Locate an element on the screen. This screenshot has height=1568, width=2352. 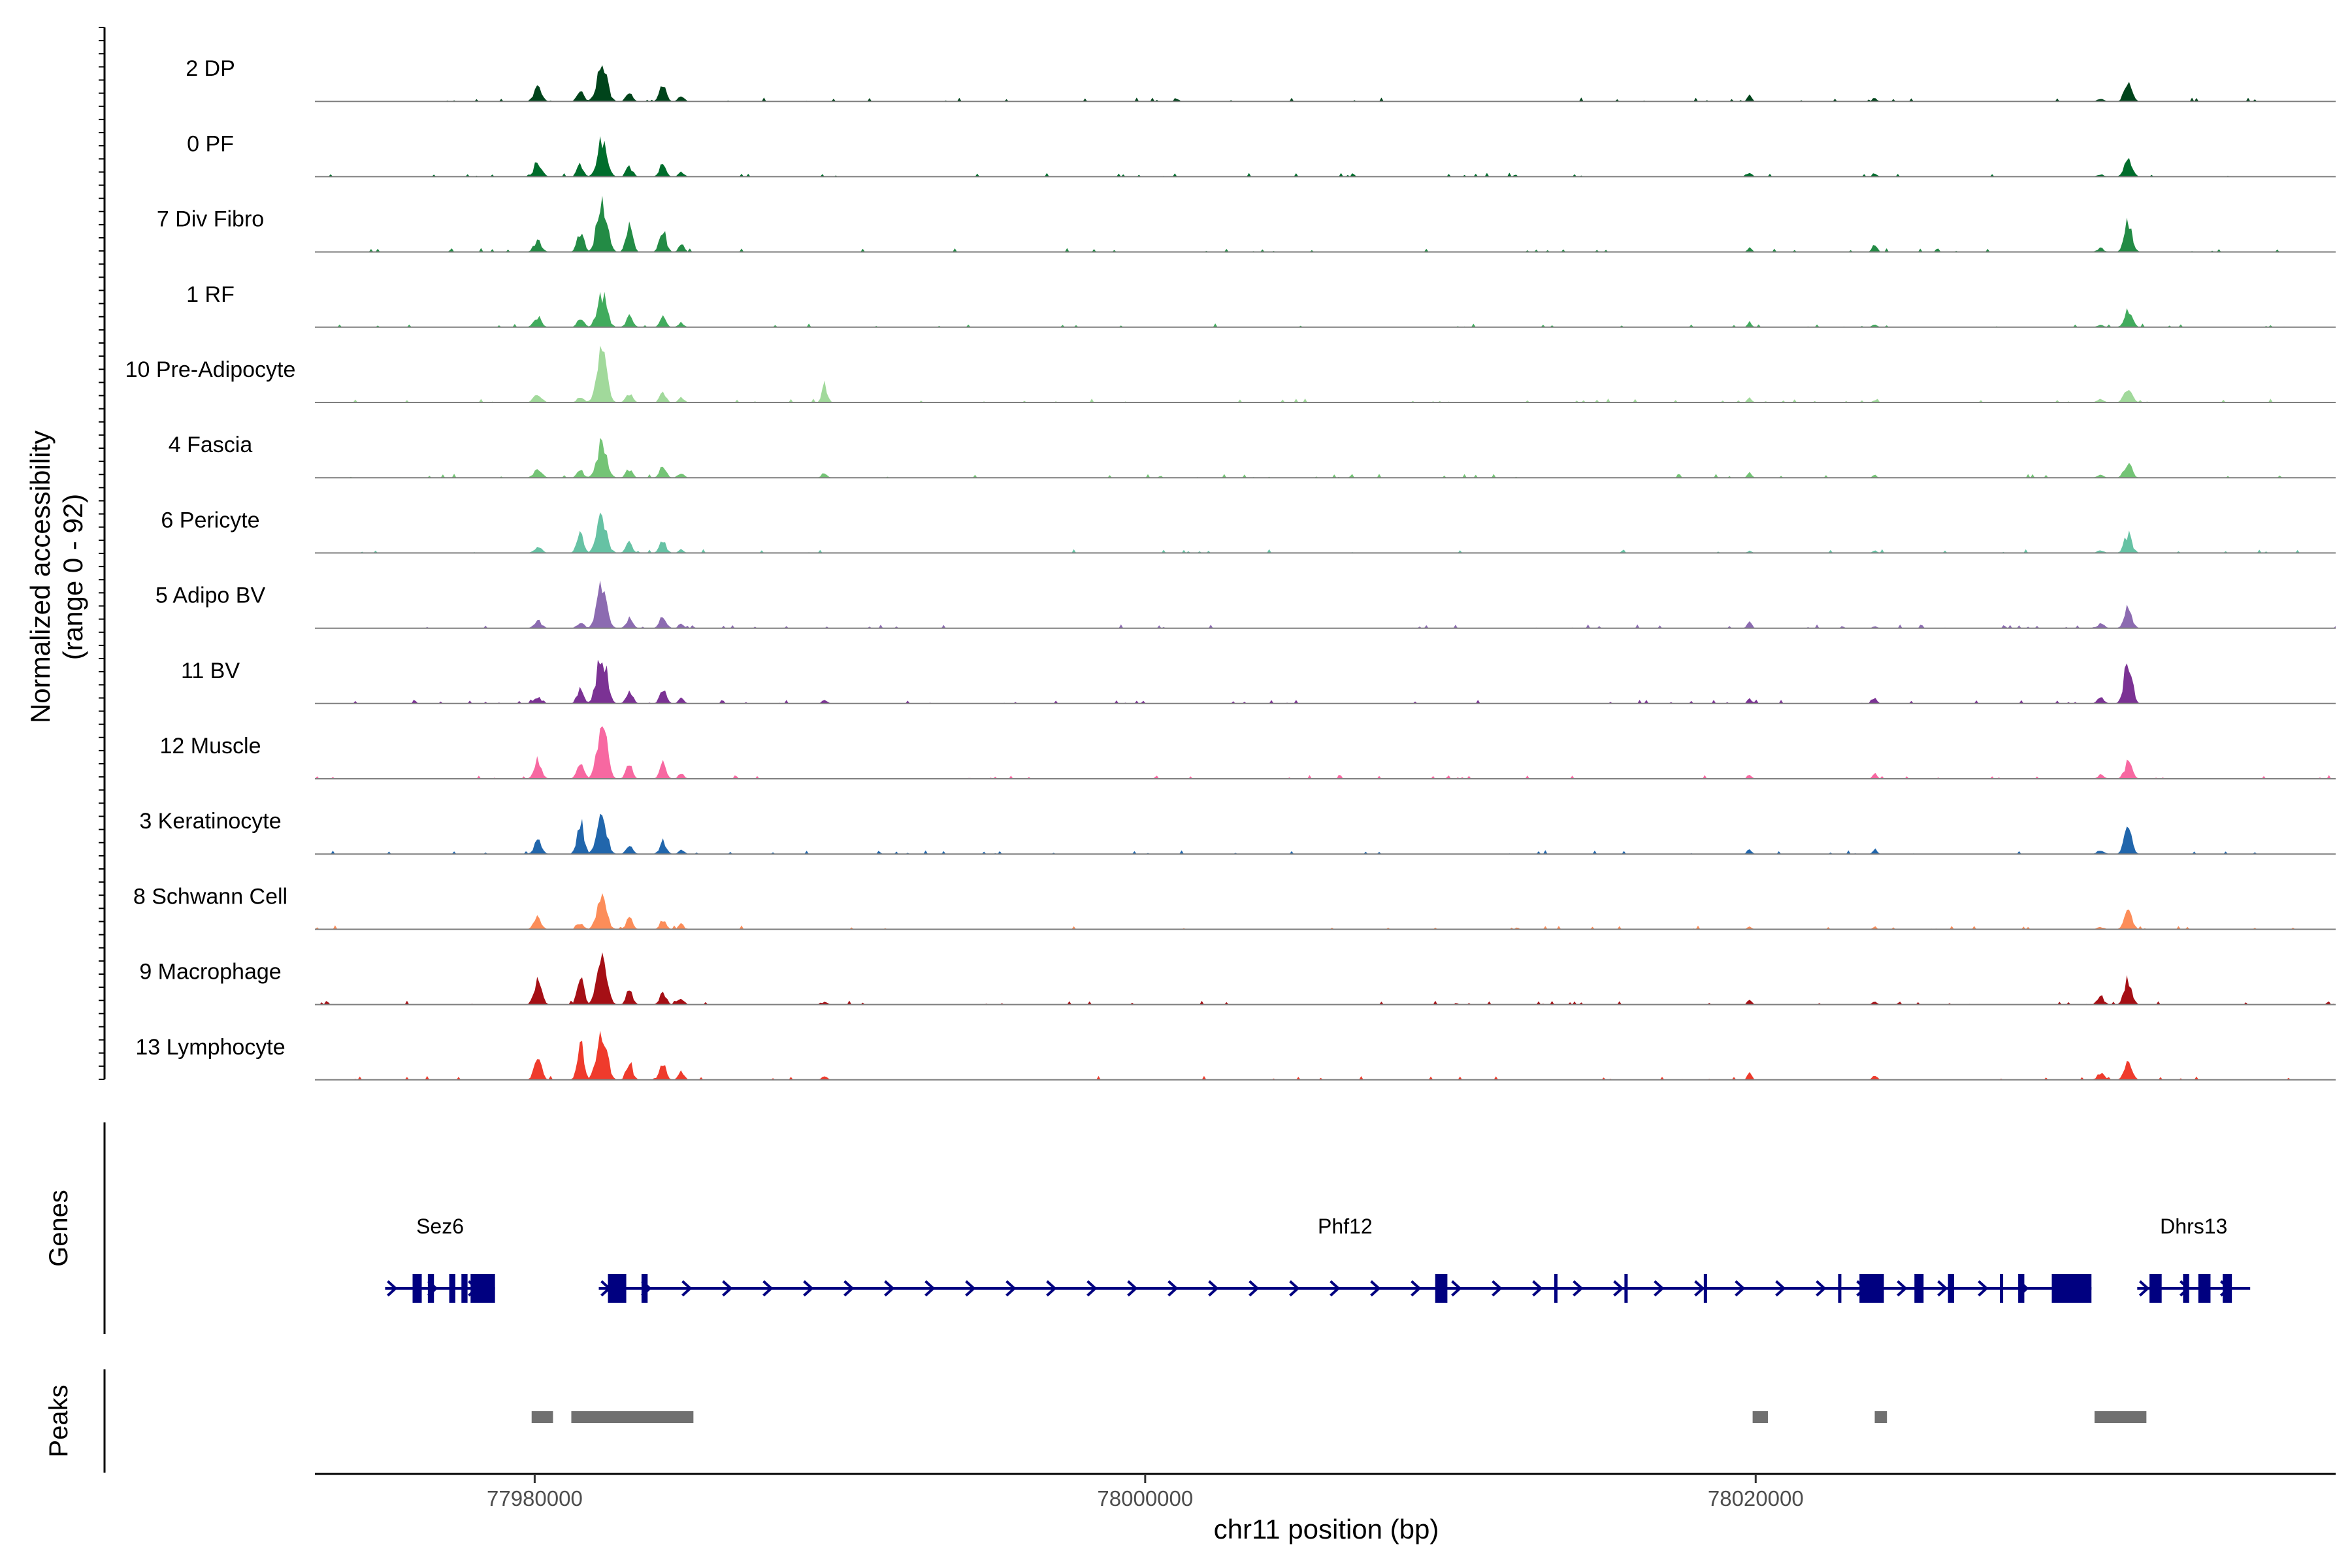
track-label: 5 Adipo BV is located at coordinates (210, 595).